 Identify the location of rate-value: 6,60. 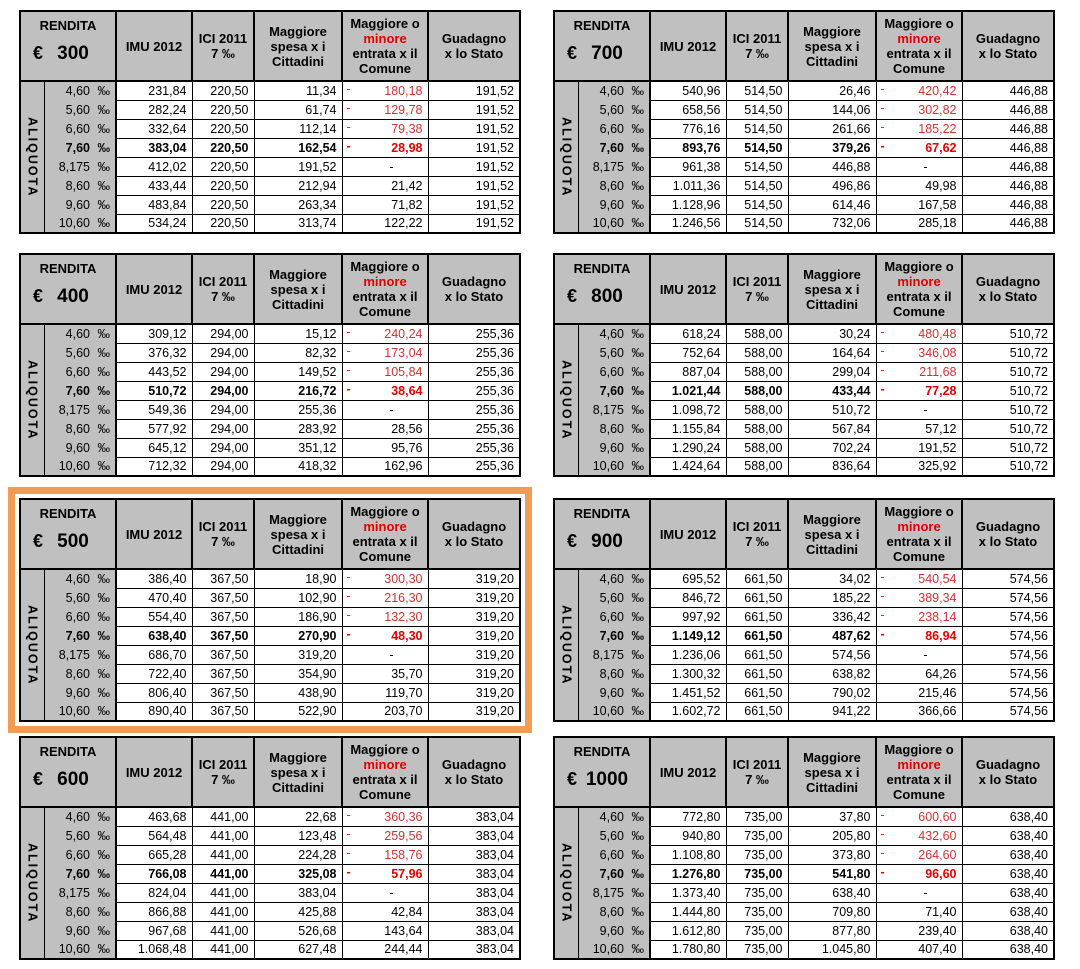
(611, 371).